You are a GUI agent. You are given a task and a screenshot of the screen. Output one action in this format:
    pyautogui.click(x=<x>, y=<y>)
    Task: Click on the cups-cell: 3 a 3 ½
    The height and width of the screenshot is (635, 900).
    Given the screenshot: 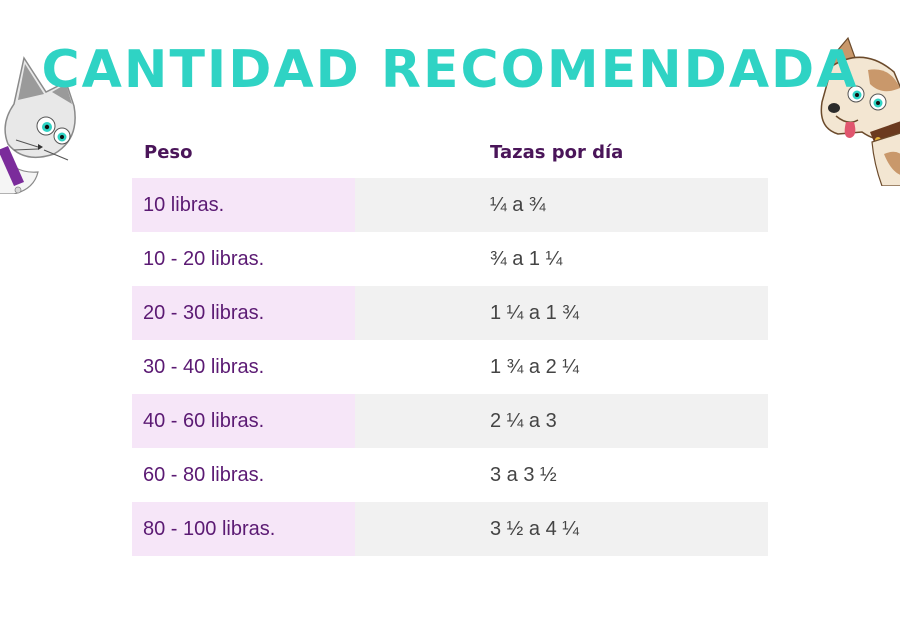 What is the action you would take?
    pyautogui.click(x=523, y=474)
    